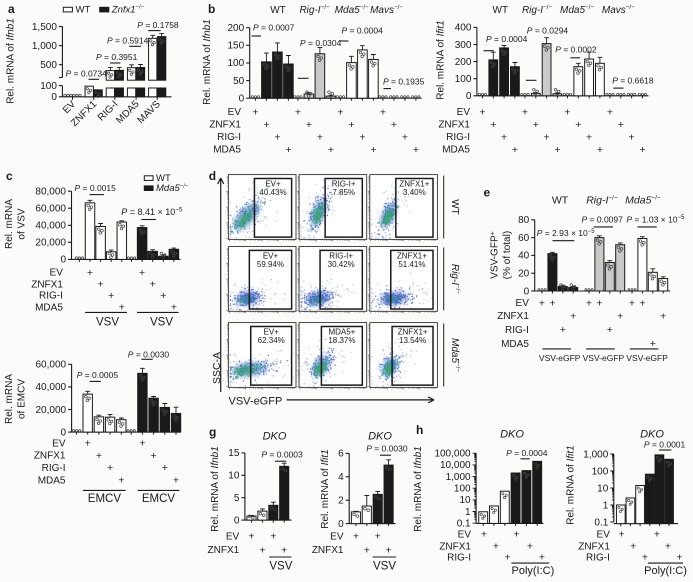 The width and height of the screenshot is (693, 582). Describe the element at coordinates (234, 453) in the screenshot. I see `svg-text: 15` at that location.